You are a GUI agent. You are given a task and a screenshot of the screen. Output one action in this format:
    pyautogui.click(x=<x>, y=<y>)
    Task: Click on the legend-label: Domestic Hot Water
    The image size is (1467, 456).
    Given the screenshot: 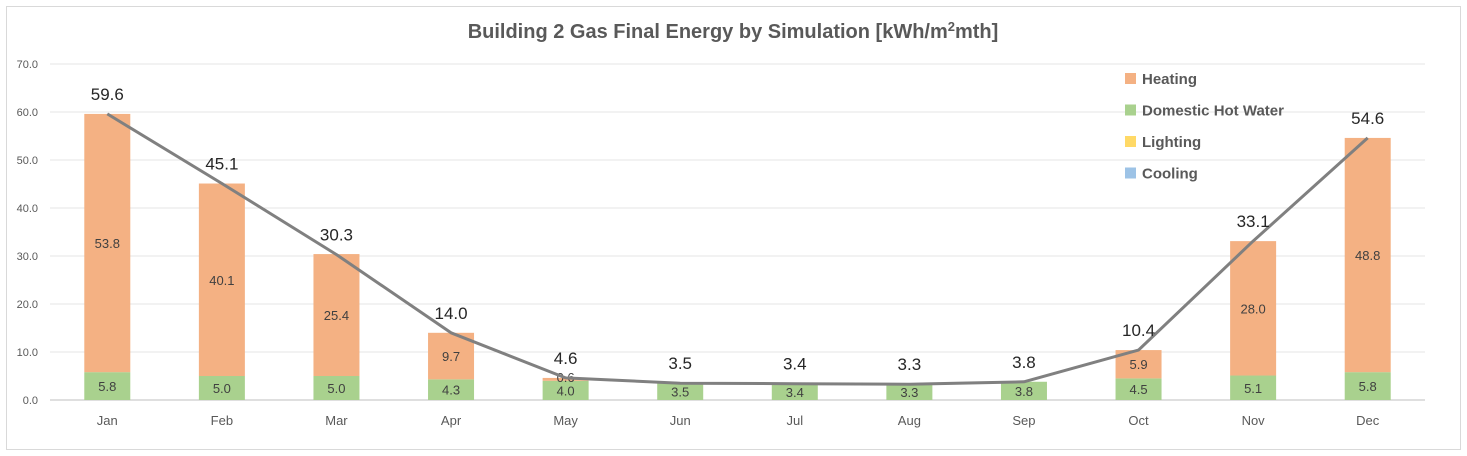 What is the action you would take?
    pyautogui.click(x=1213, y=111)
    